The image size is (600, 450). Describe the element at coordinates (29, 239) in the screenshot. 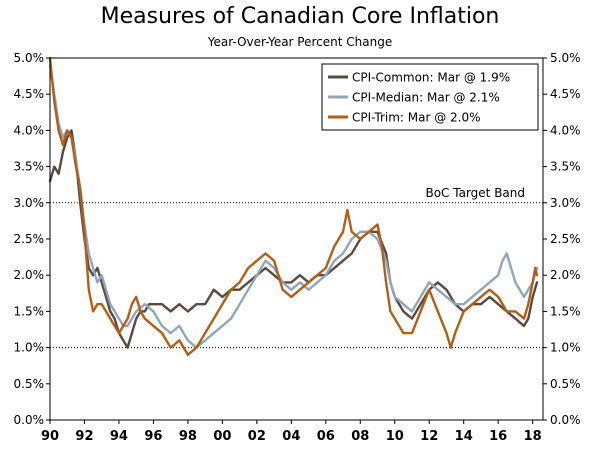

I see `y-tick-label-left: 2.5%` at that location.